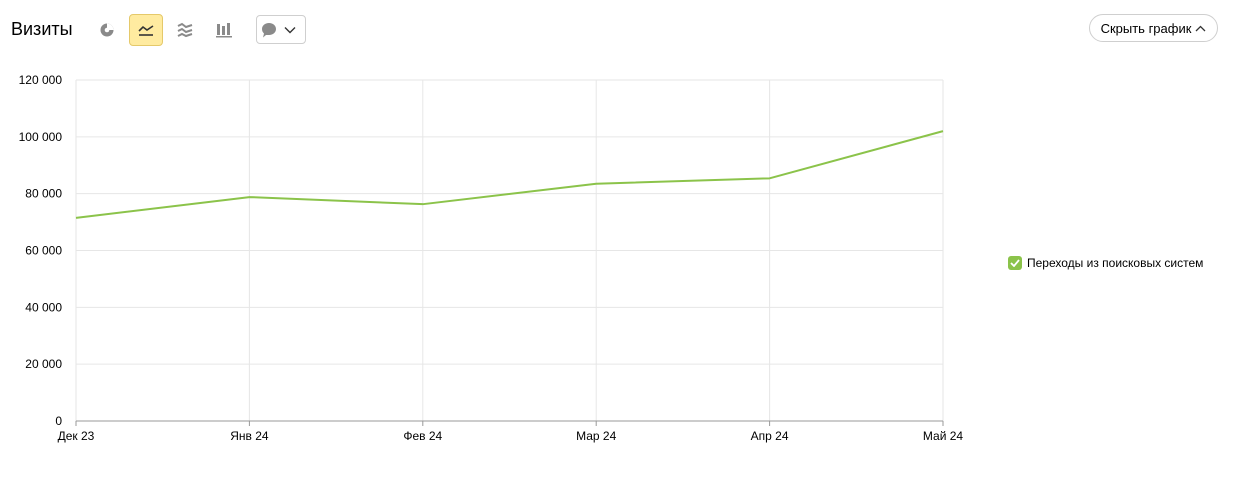  What do you see at coordinates (43, 307) in the screenshot?
I see `y-tick-label: 40 000` at bounding box center [43, 307].